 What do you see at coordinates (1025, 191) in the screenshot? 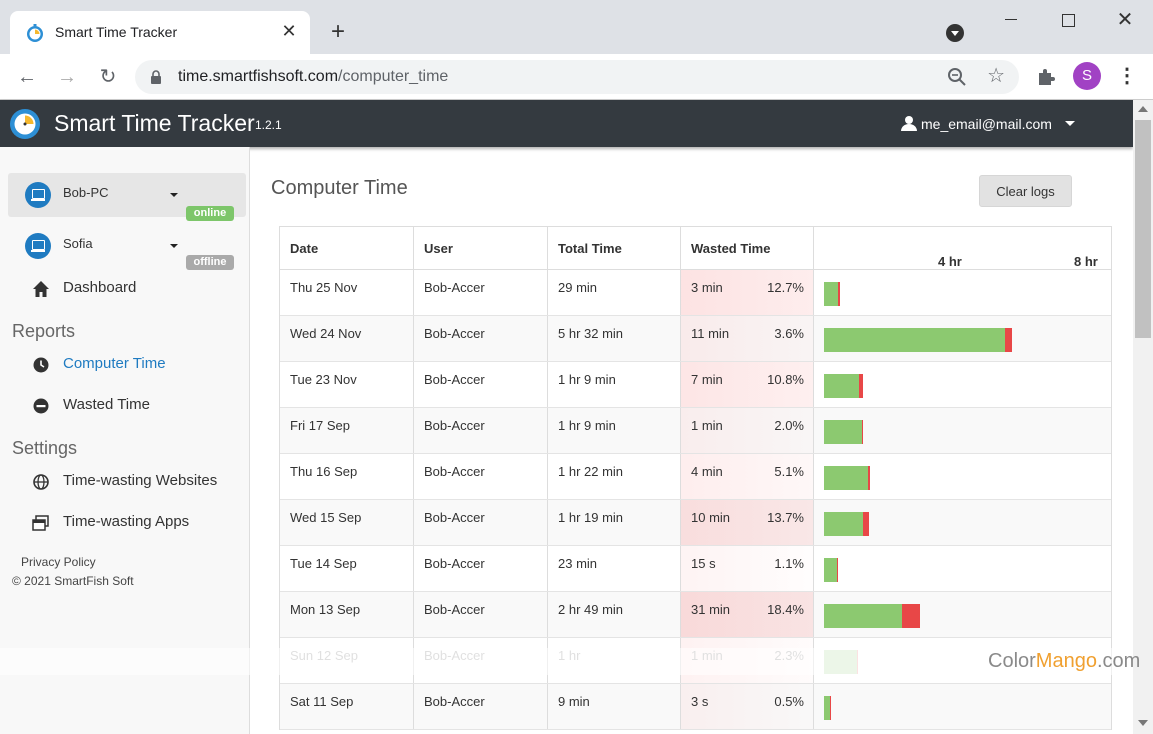
I see `clear-logs-button: Clear logs` at bounding box center [1025, 191].